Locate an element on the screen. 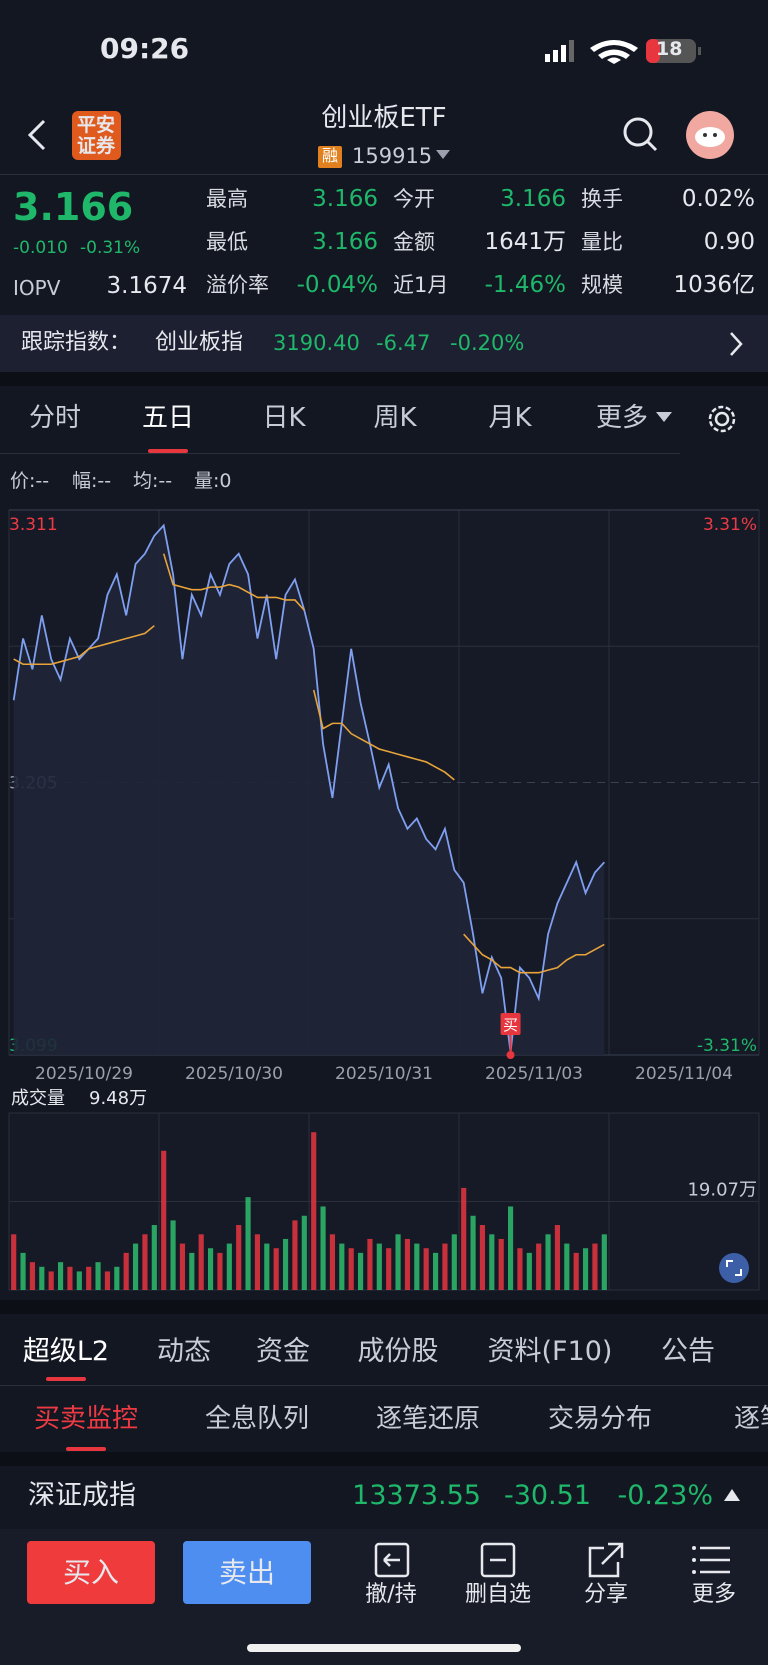 The image size is (768, 1665). detail-tab: 成份股 is located at coordinates (398, 1351).